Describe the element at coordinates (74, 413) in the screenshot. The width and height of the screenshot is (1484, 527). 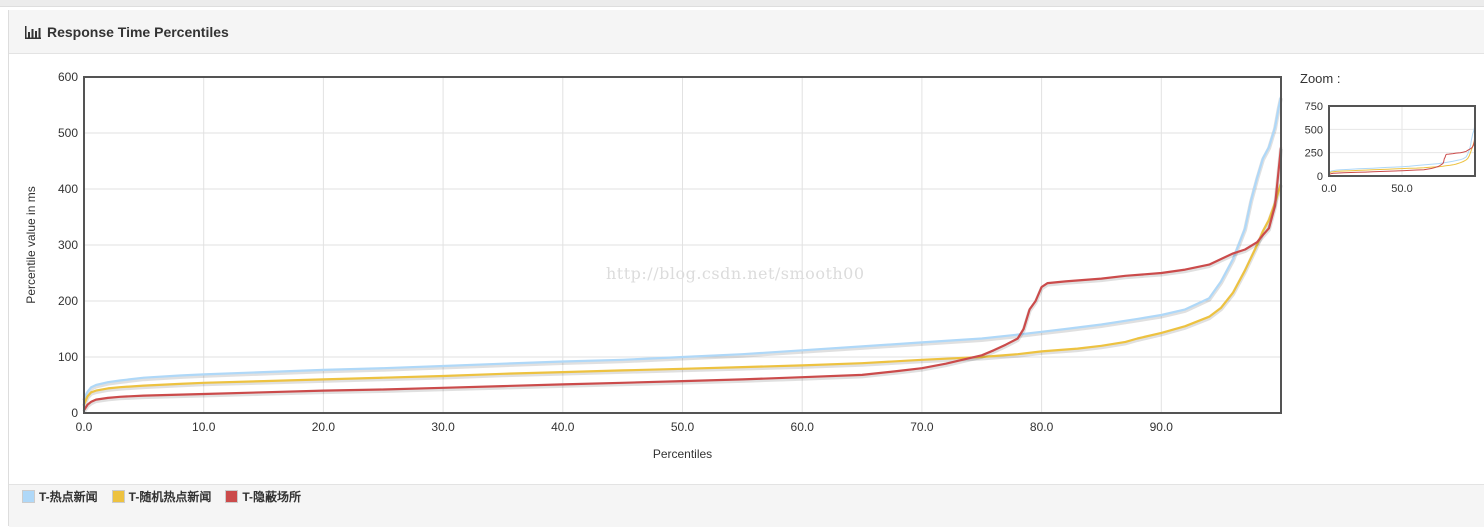
I see `y-tick-label: 0` at that location.